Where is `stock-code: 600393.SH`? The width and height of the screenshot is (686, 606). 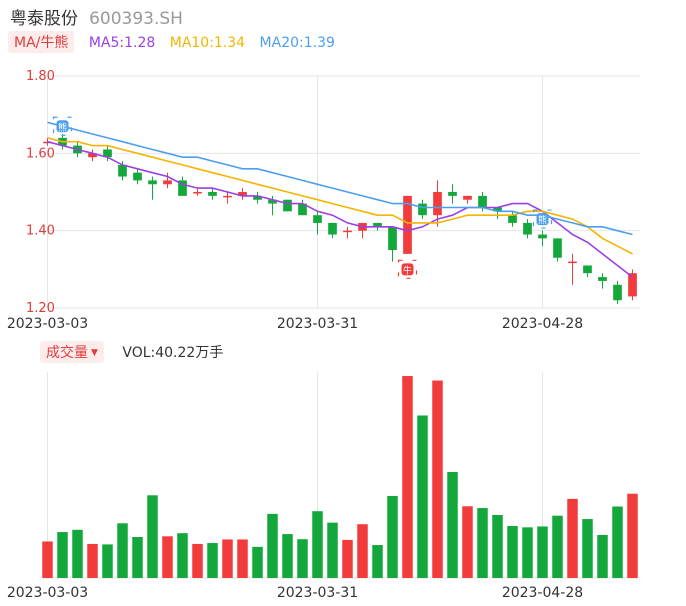 stock-code: 600393.SH is located at coordinates (136, 19).